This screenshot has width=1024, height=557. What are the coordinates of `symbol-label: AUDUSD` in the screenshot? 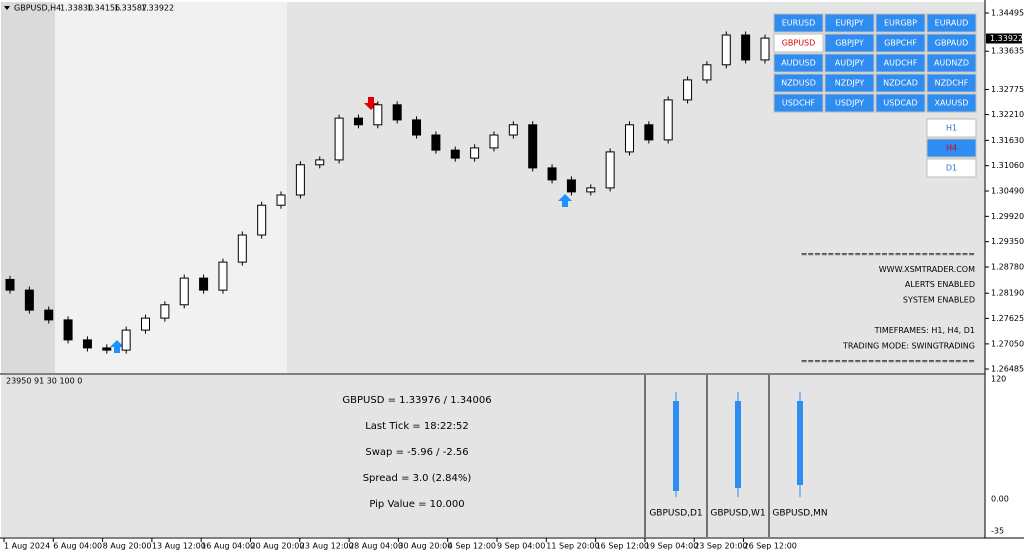 It's located at (798, 63).